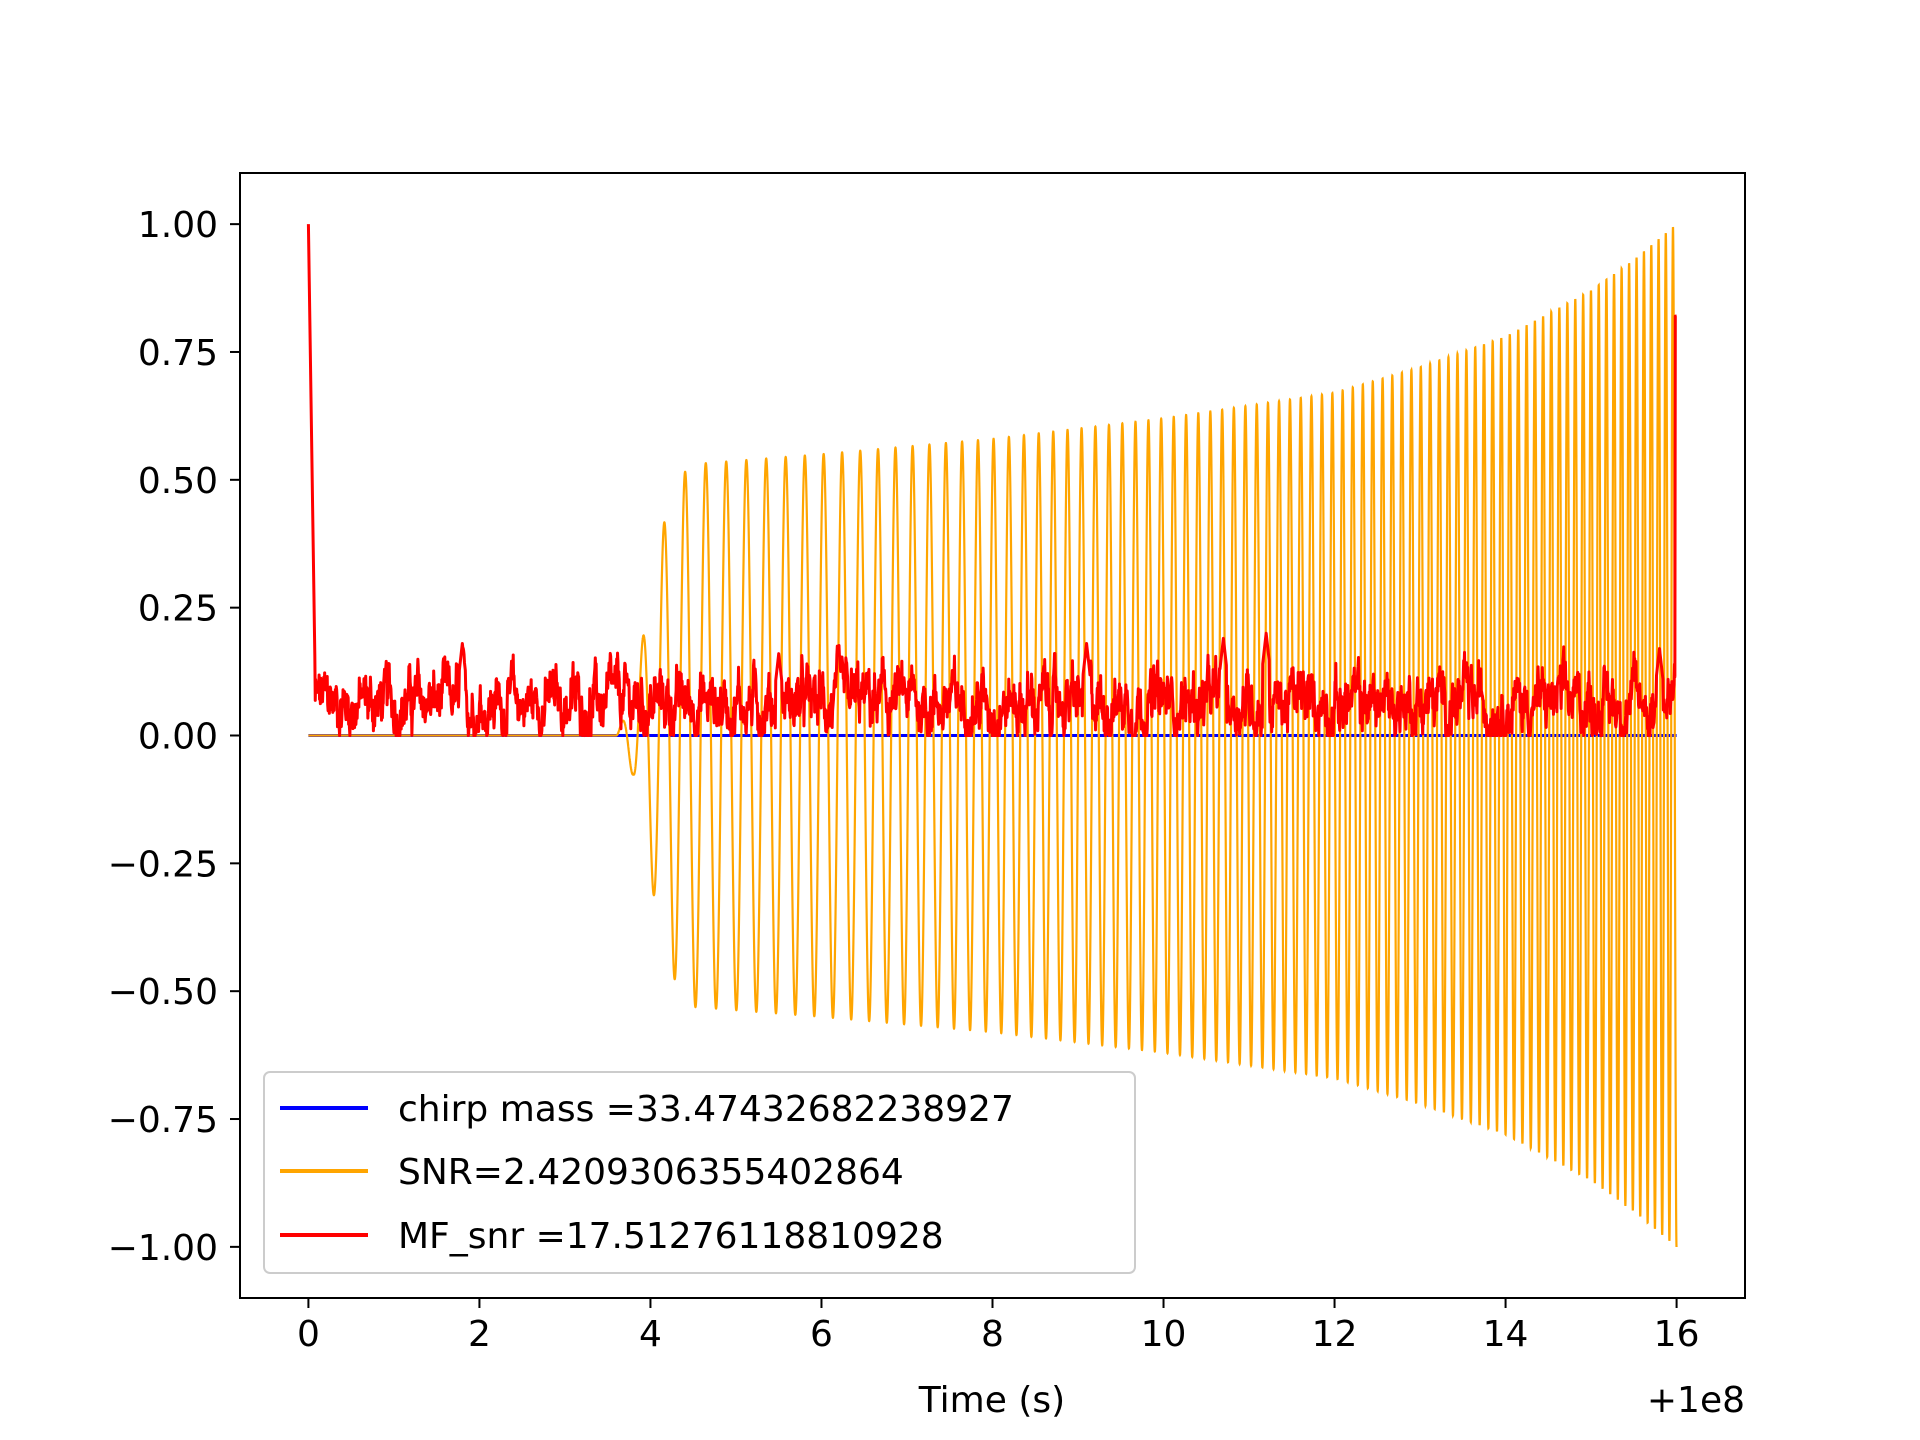 The image size is (1920, 1440). Describe the element at coordinates (163, 864) in the screenshot. I see `y-tick-label: −0.25` at that location.